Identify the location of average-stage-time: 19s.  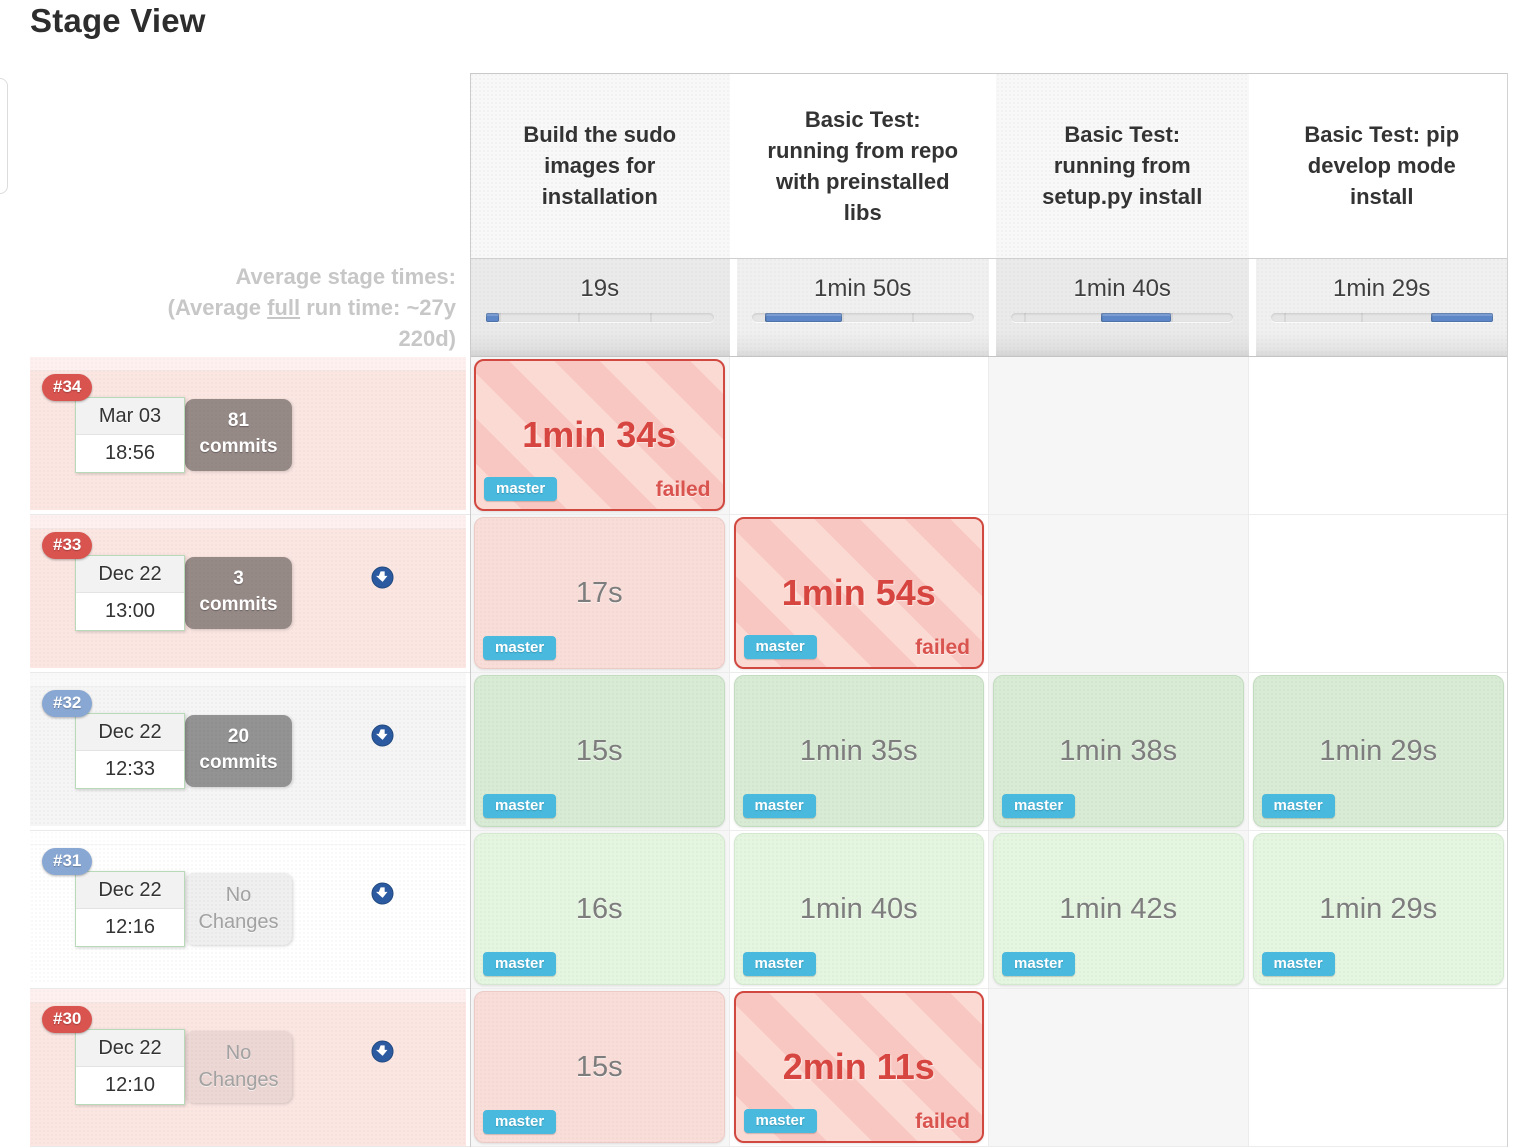
(600, 288).